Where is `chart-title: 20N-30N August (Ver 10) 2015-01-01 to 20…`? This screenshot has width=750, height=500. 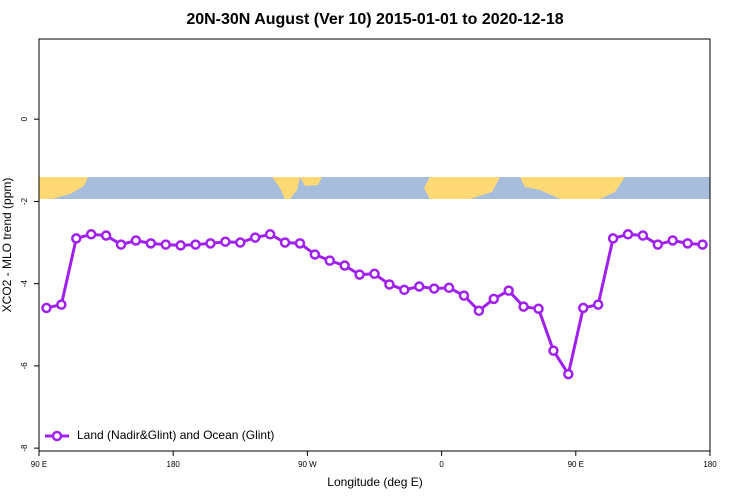 chart-title: 20N-30N August (Ver 10) 2015-01-01 to 20… is located at coordinates (374, 19).